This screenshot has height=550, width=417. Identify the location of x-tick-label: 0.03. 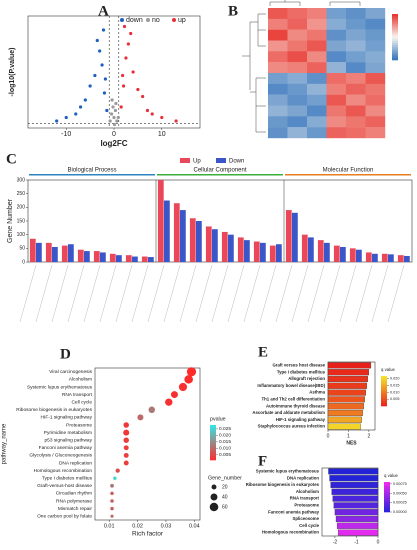
(166, 526).